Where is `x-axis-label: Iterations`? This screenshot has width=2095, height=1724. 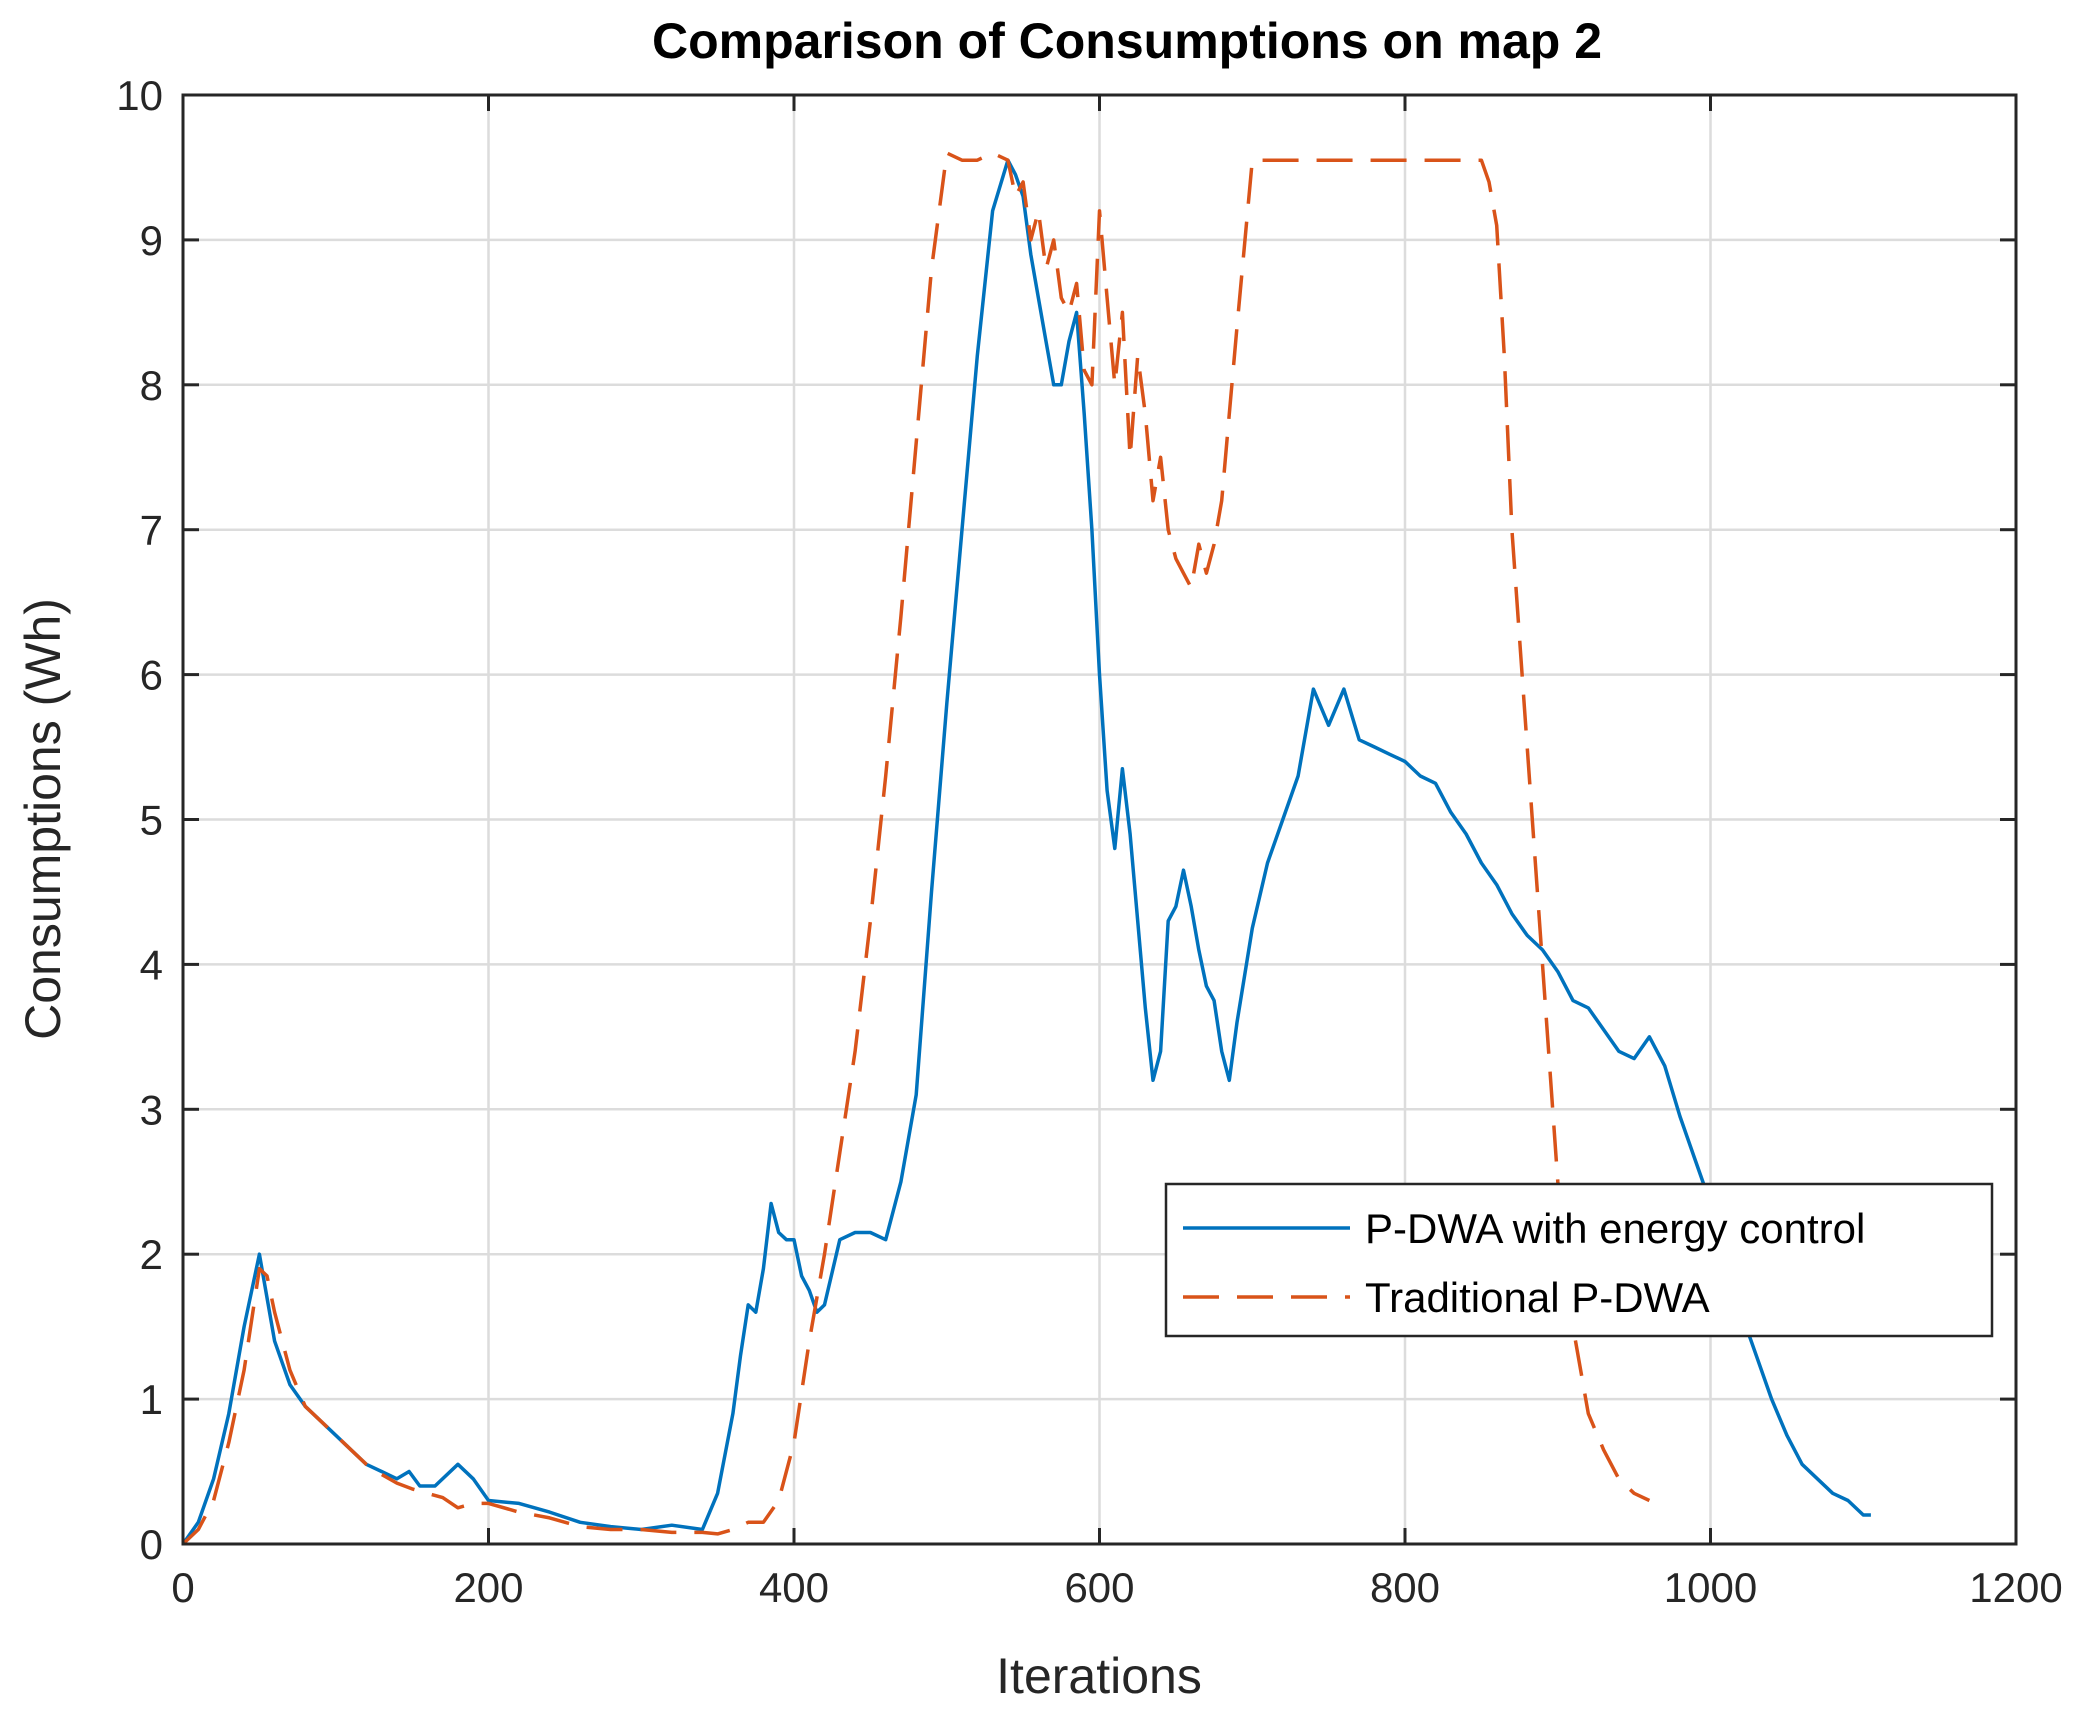
x-axis-label: Iterations is located at coordinates (1099, 1676).